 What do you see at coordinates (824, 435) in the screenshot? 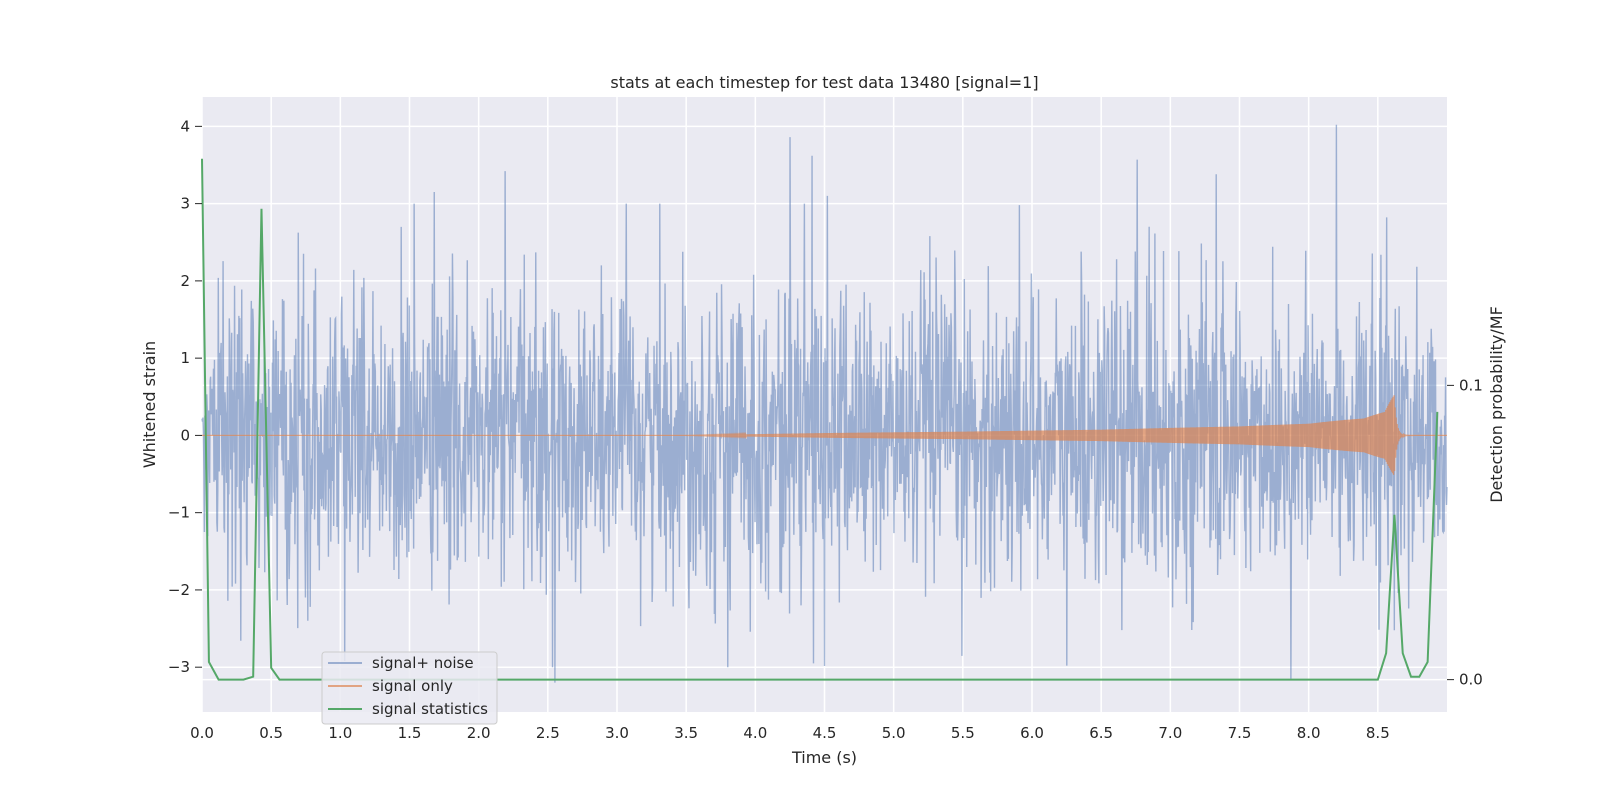
I see `series-signal-only` at bounding box center [824, 435].